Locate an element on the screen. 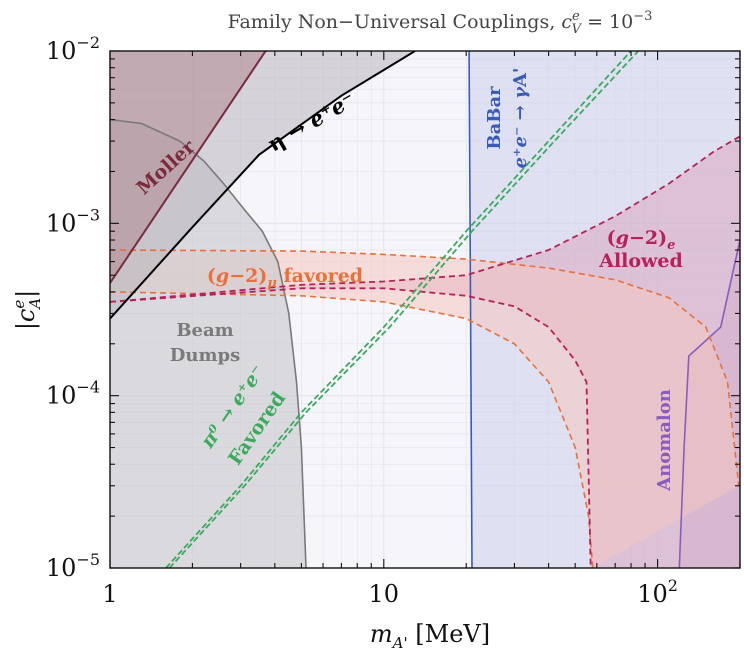 Image resolution: width=744 pixels, height=653 pixels. moller-boundary is located at coordinates (188, 167).